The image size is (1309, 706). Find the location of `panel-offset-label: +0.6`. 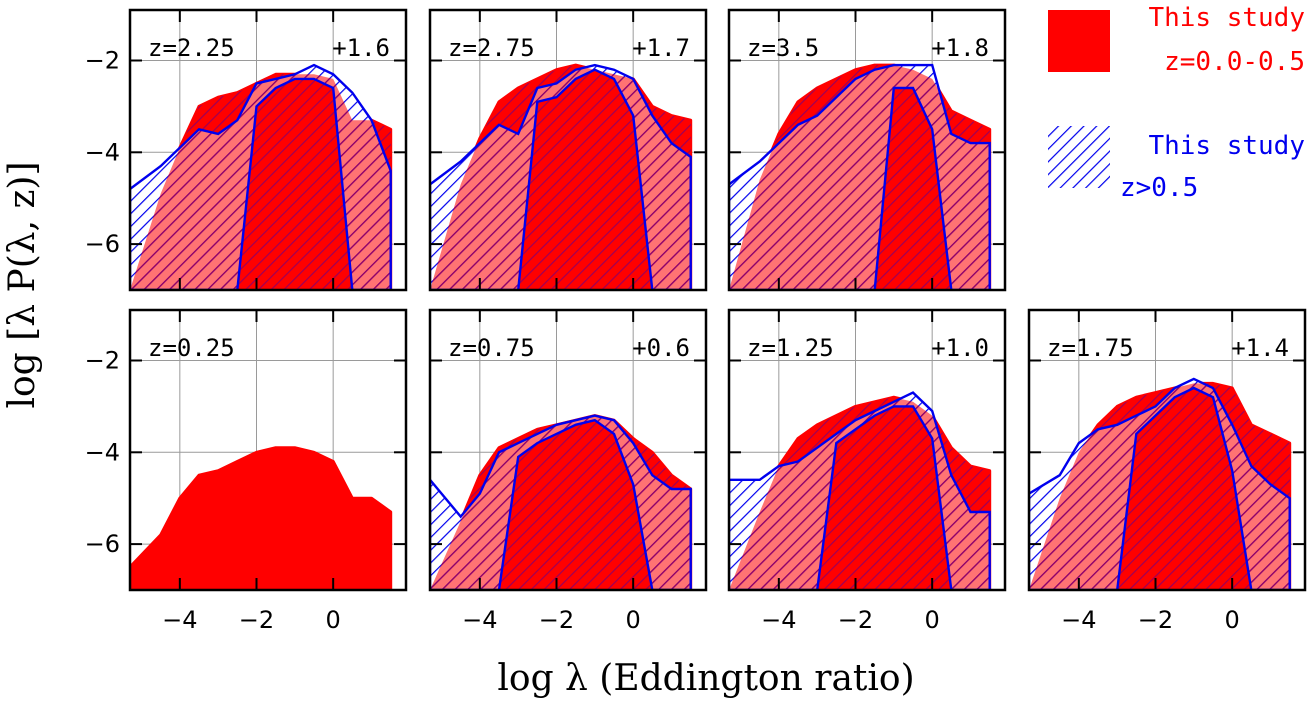

panel-offset-label: +0.6 is located at coordinates (661, 348).